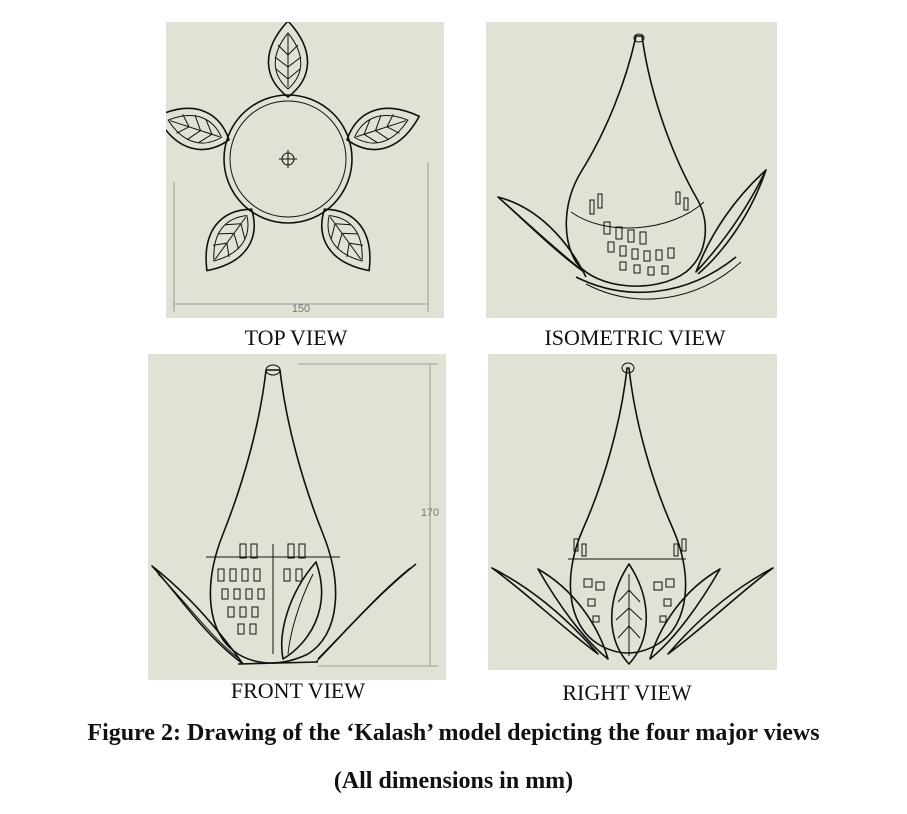 The height and width of the screenshot is (814, 907). What do you see at coordinates (296, 337) in the screenshot?
I see `top-view-label: TOP VIEW` at bounding box center [296, 337].